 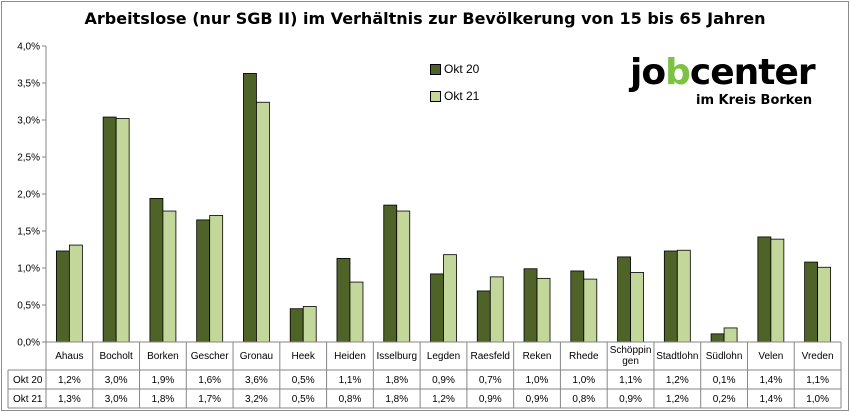 I want to click on jobcenter-logo: jobcenter im Kreis Borken, so click(x=730, y=80).